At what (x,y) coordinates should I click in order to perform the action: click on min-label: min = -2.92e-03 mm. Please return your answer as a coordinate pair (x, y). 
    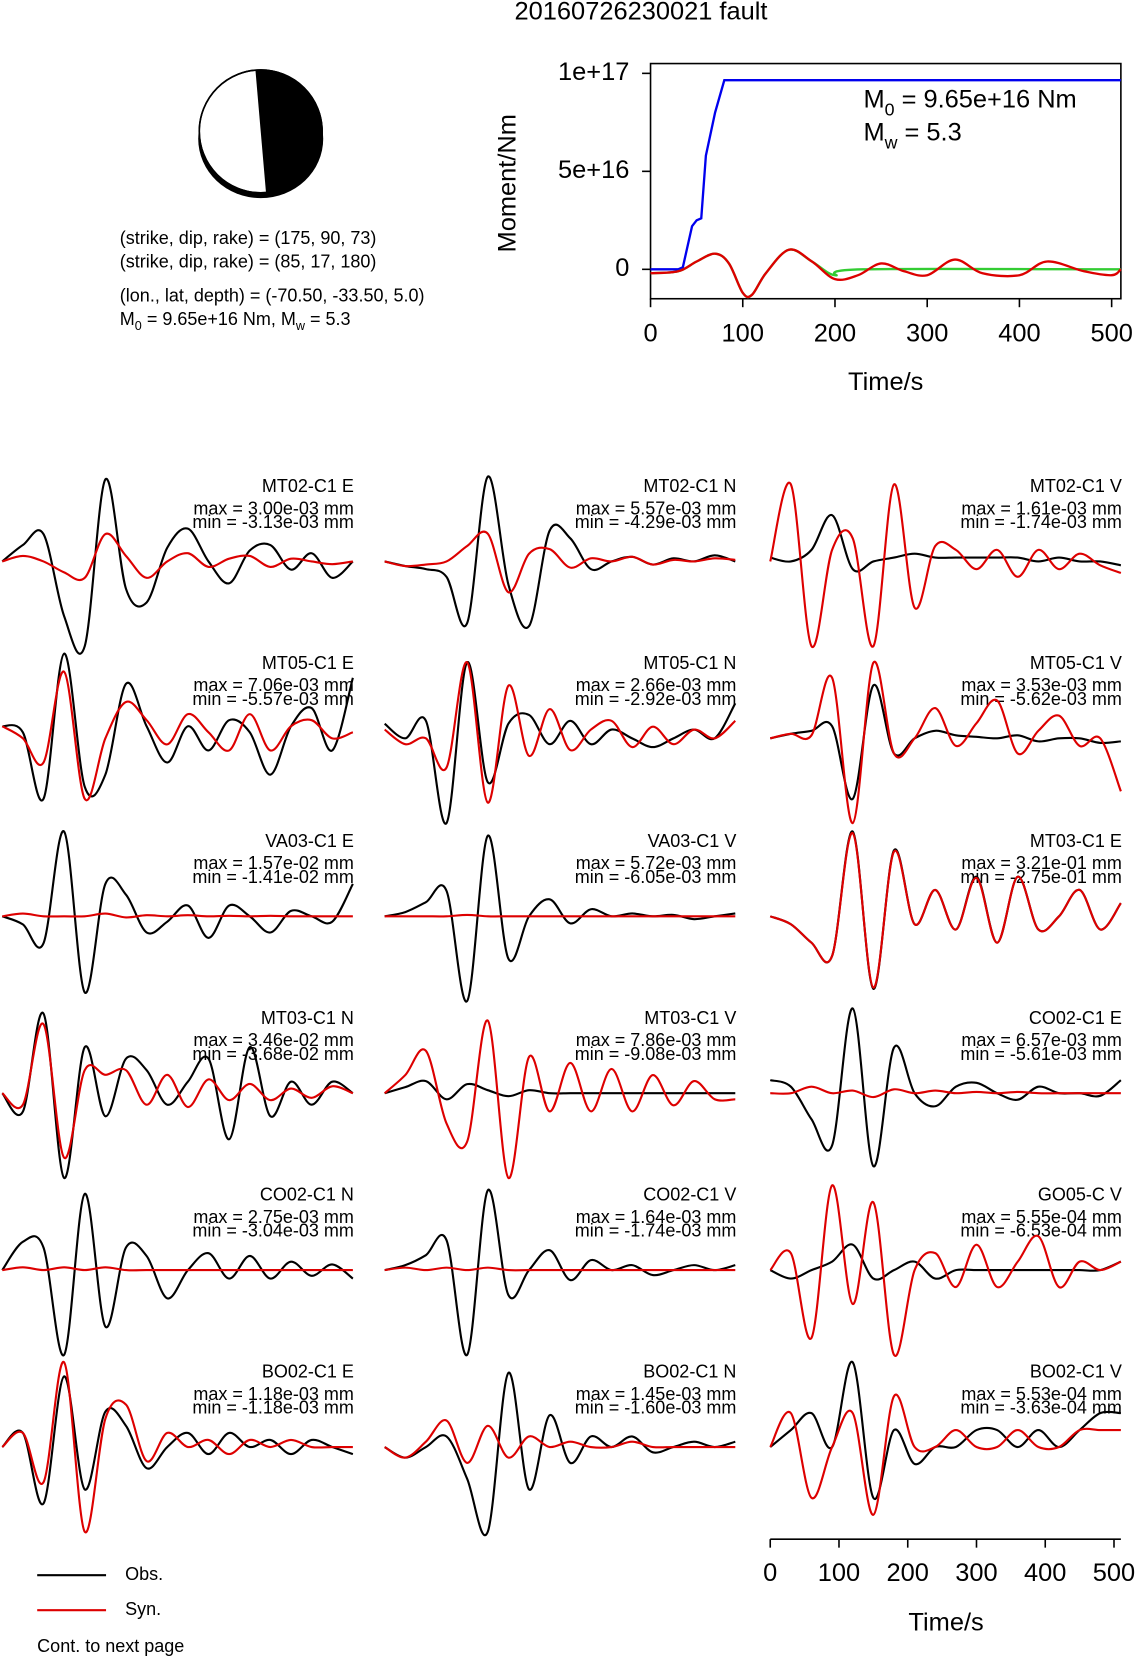
    Looking at the image, I should click on (656, 699).